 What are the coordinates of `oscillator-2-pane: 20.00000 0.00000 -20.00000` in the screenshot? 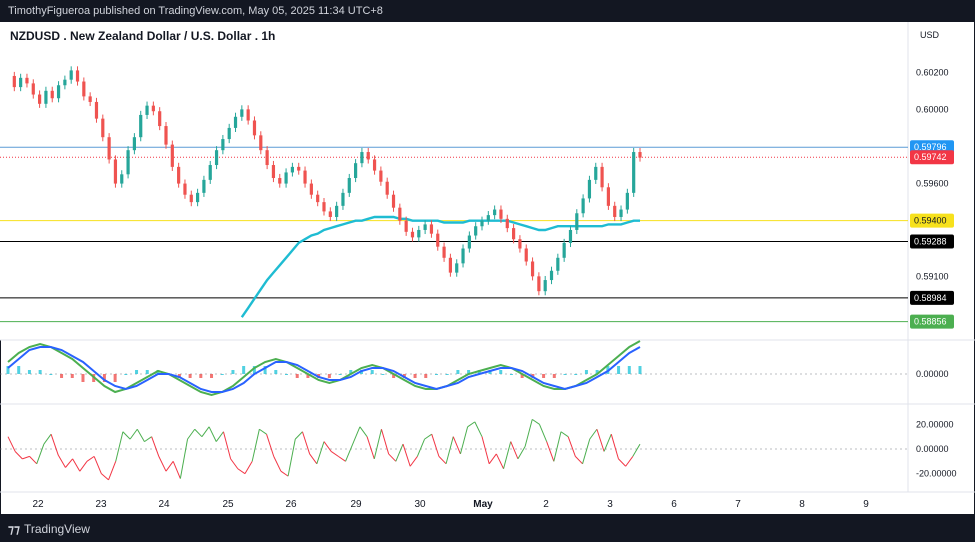 It's located at (478, 449).